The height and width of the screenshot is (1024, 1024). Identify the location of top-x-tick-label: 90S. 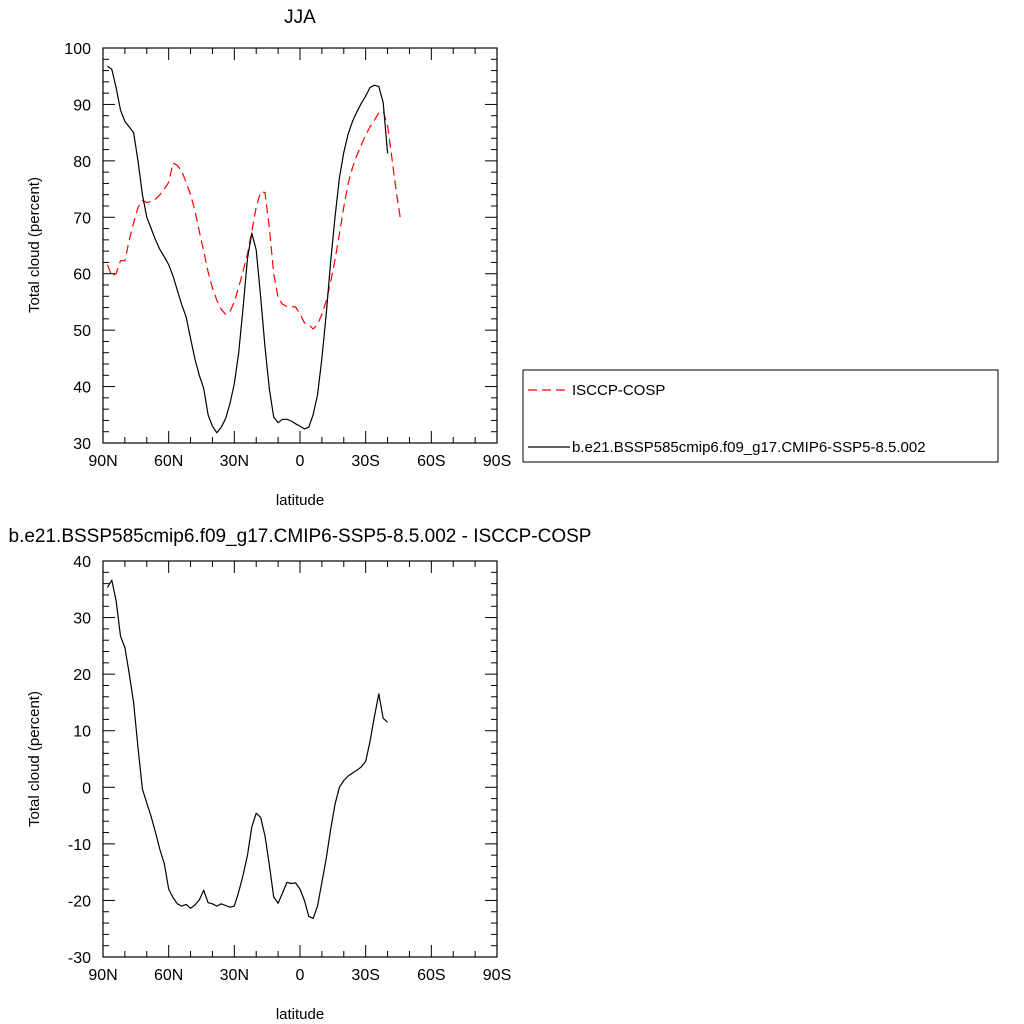
(497, 461).